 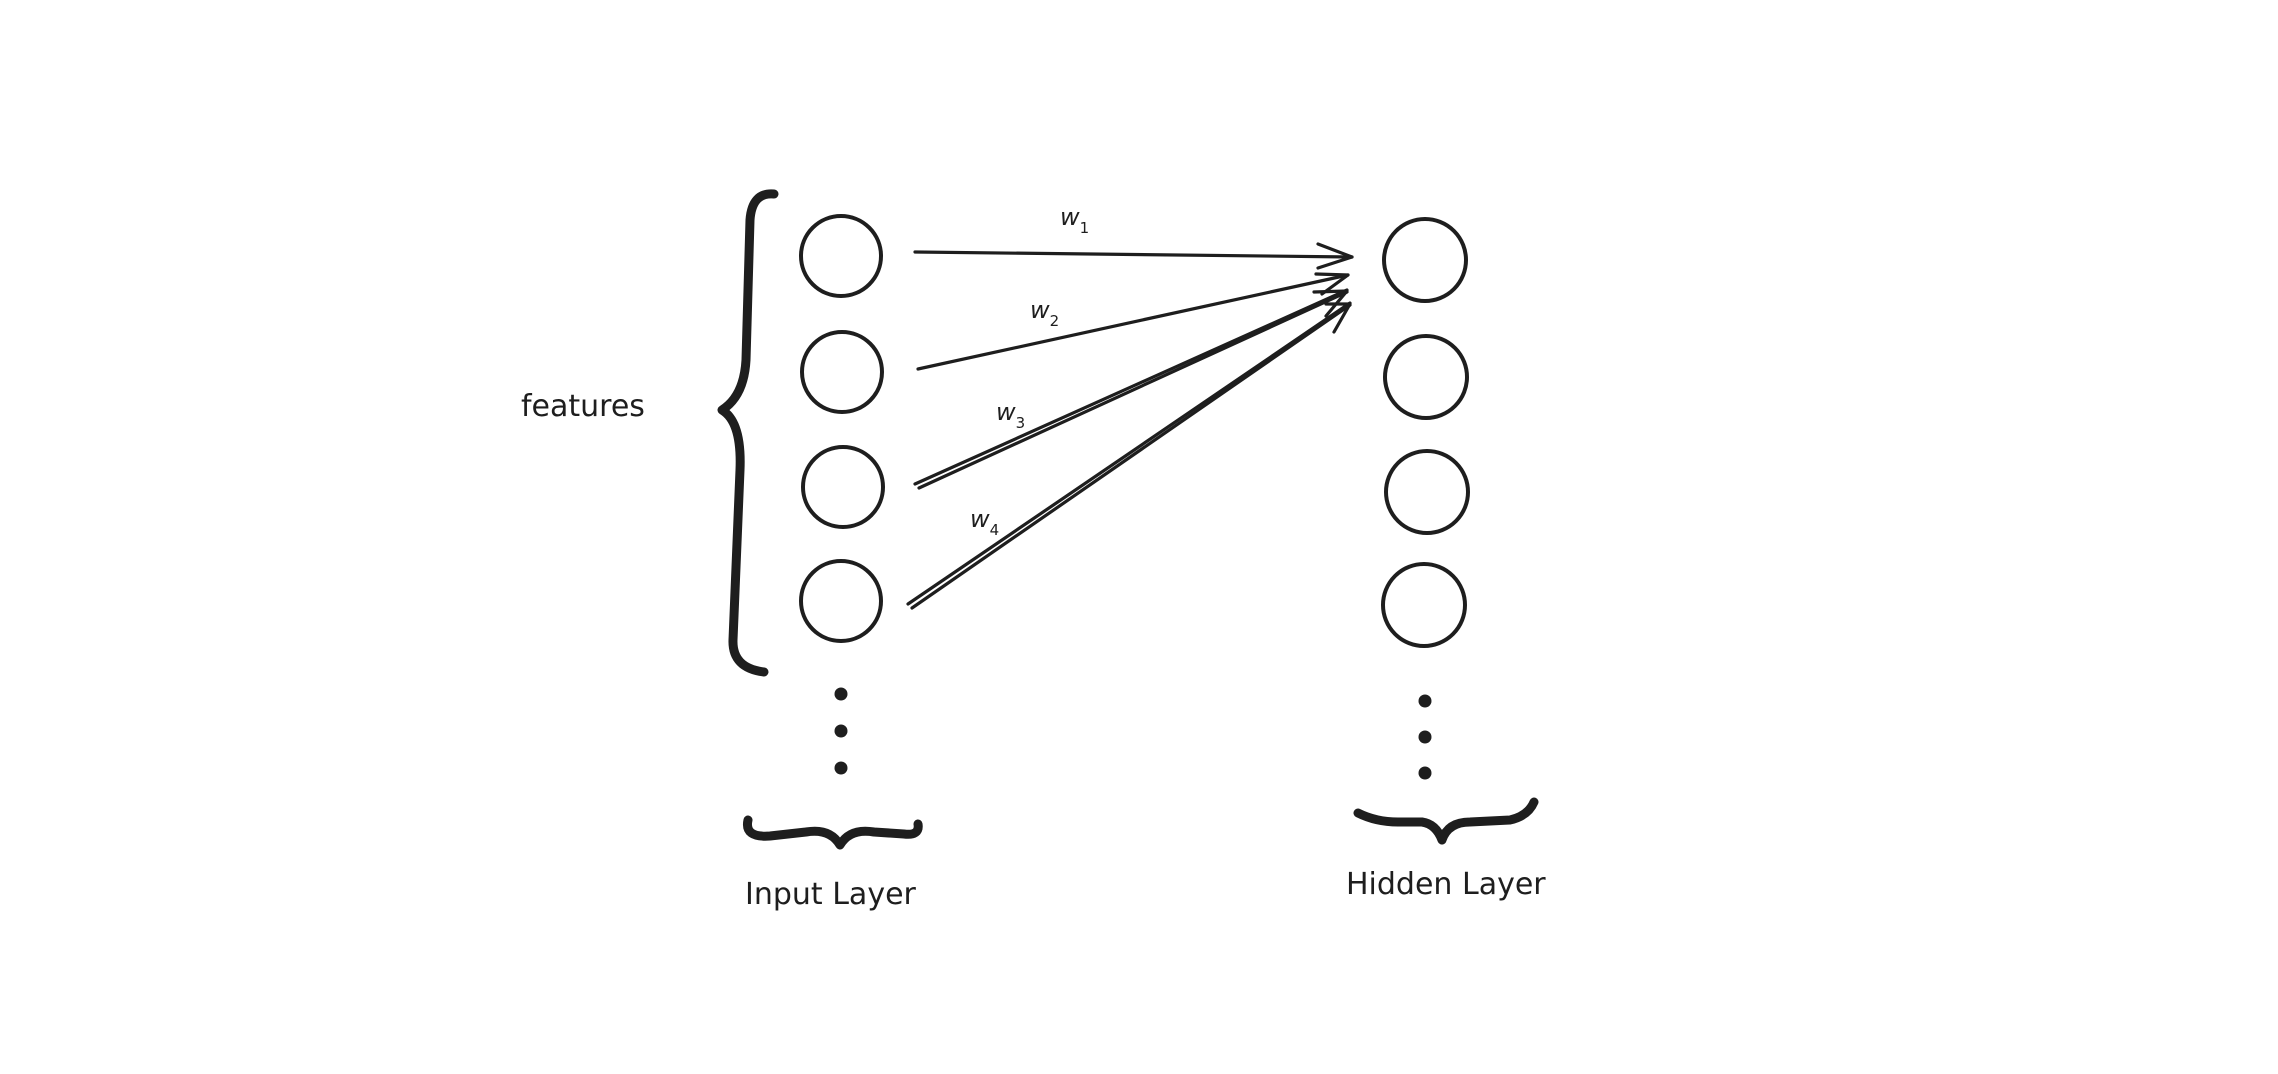 I want to click on input-layer-nodes, so click(x=842, y=428).